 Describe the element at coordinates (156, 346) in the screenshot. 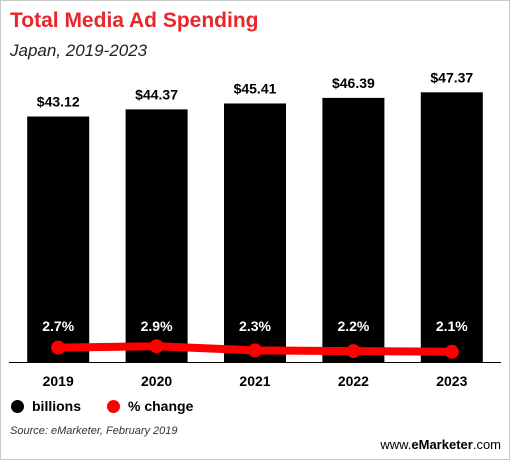

I see `percent-change-point-2020` at that location.